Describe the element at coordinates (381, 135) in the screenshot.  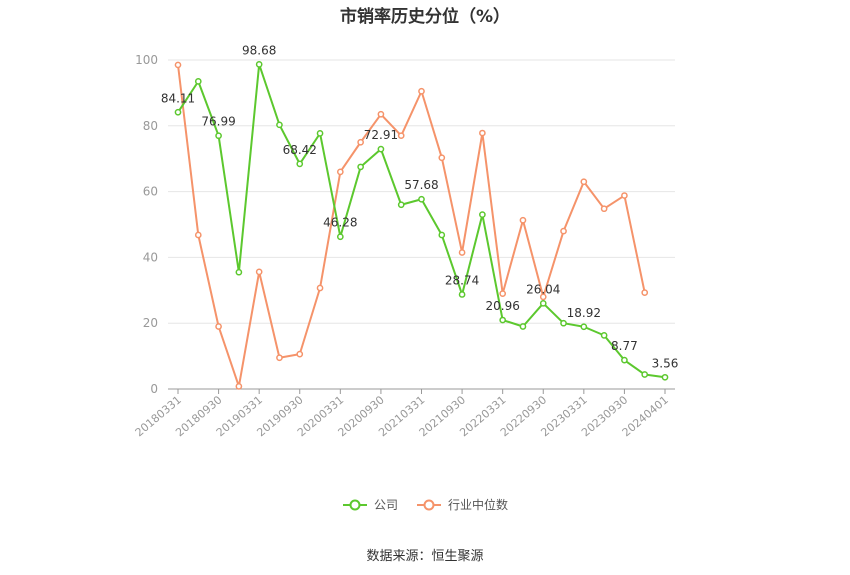
I see `data-label: 72.91` at that location.